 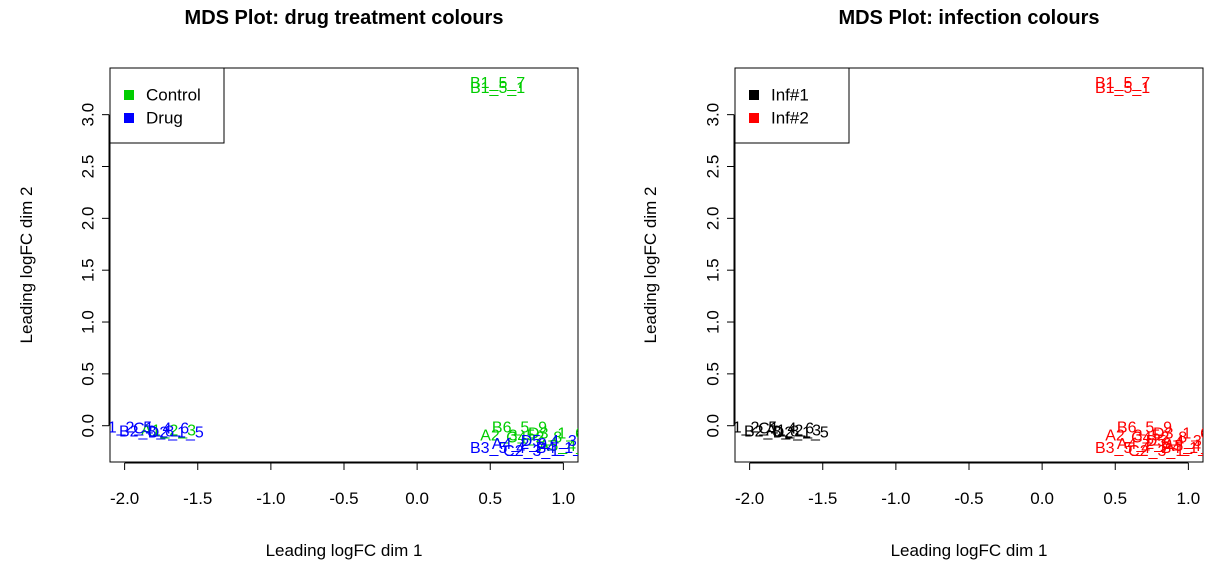 What do you see at coordinates (790, 95) in the screenshot?
I see `legend-label: Inf#1` at bounding box center [790, 95].